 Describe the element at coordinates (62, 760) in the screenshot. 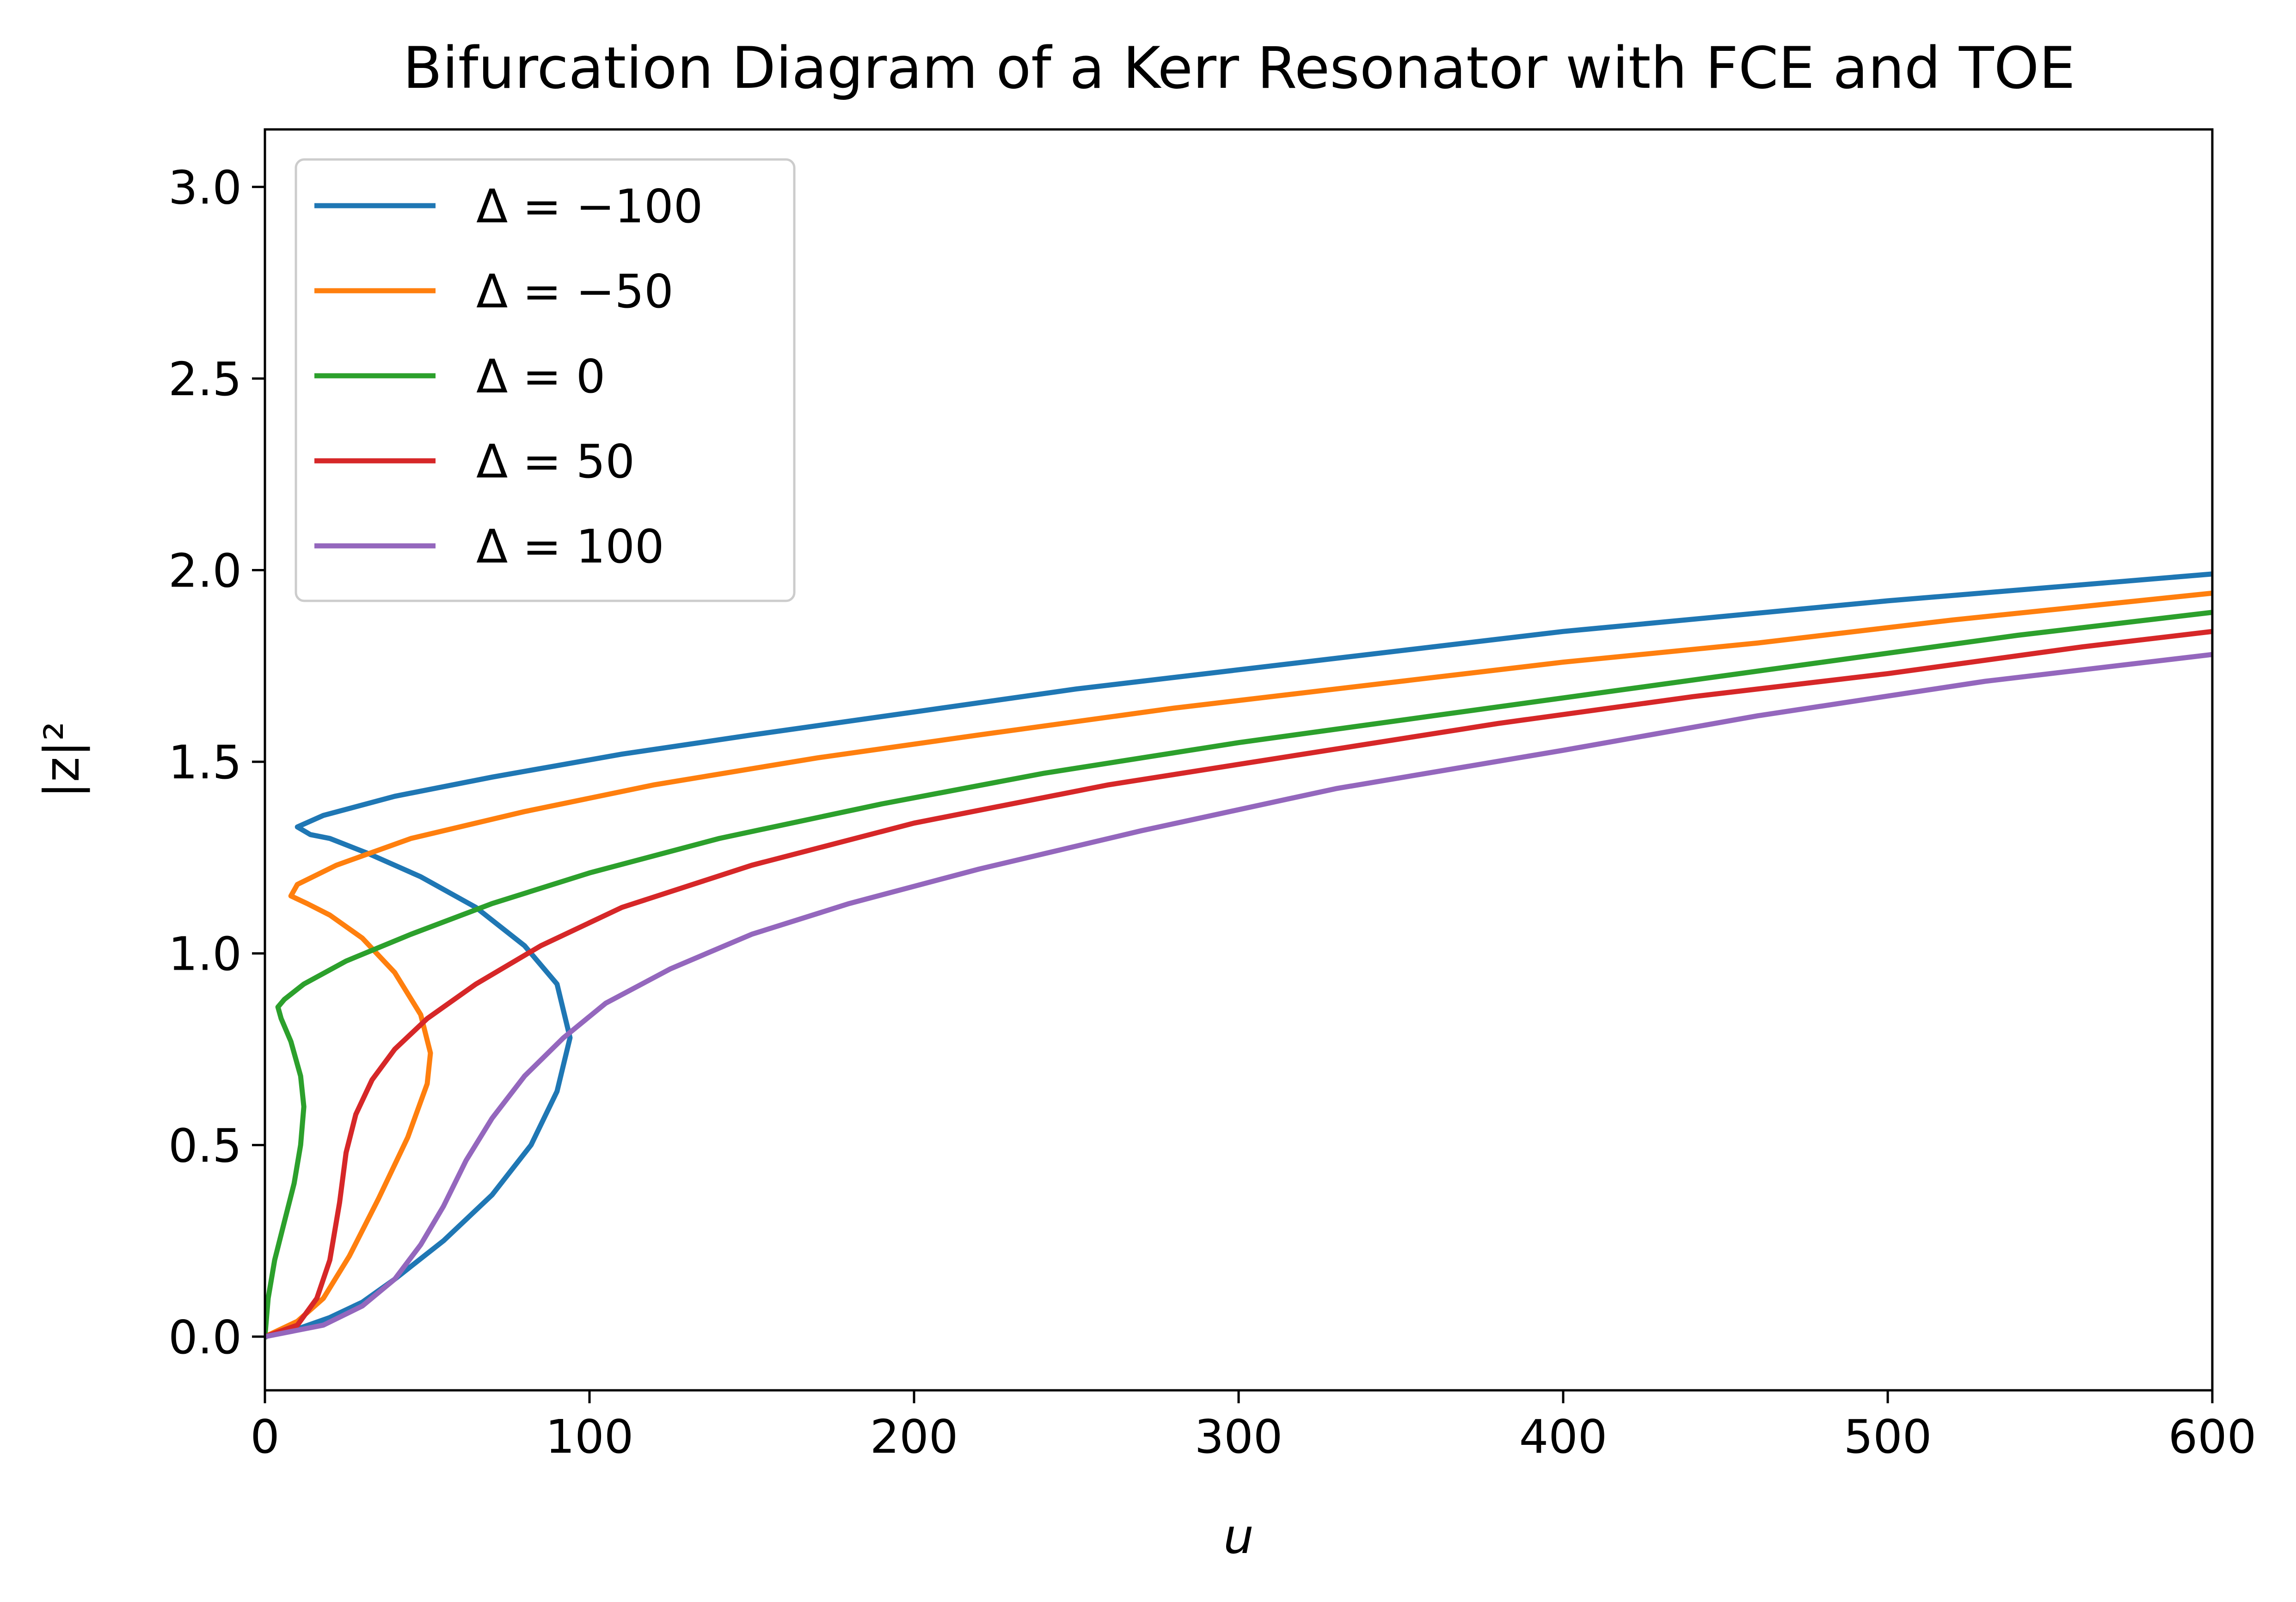

I see `y-axis-label: |z|²` at that location.